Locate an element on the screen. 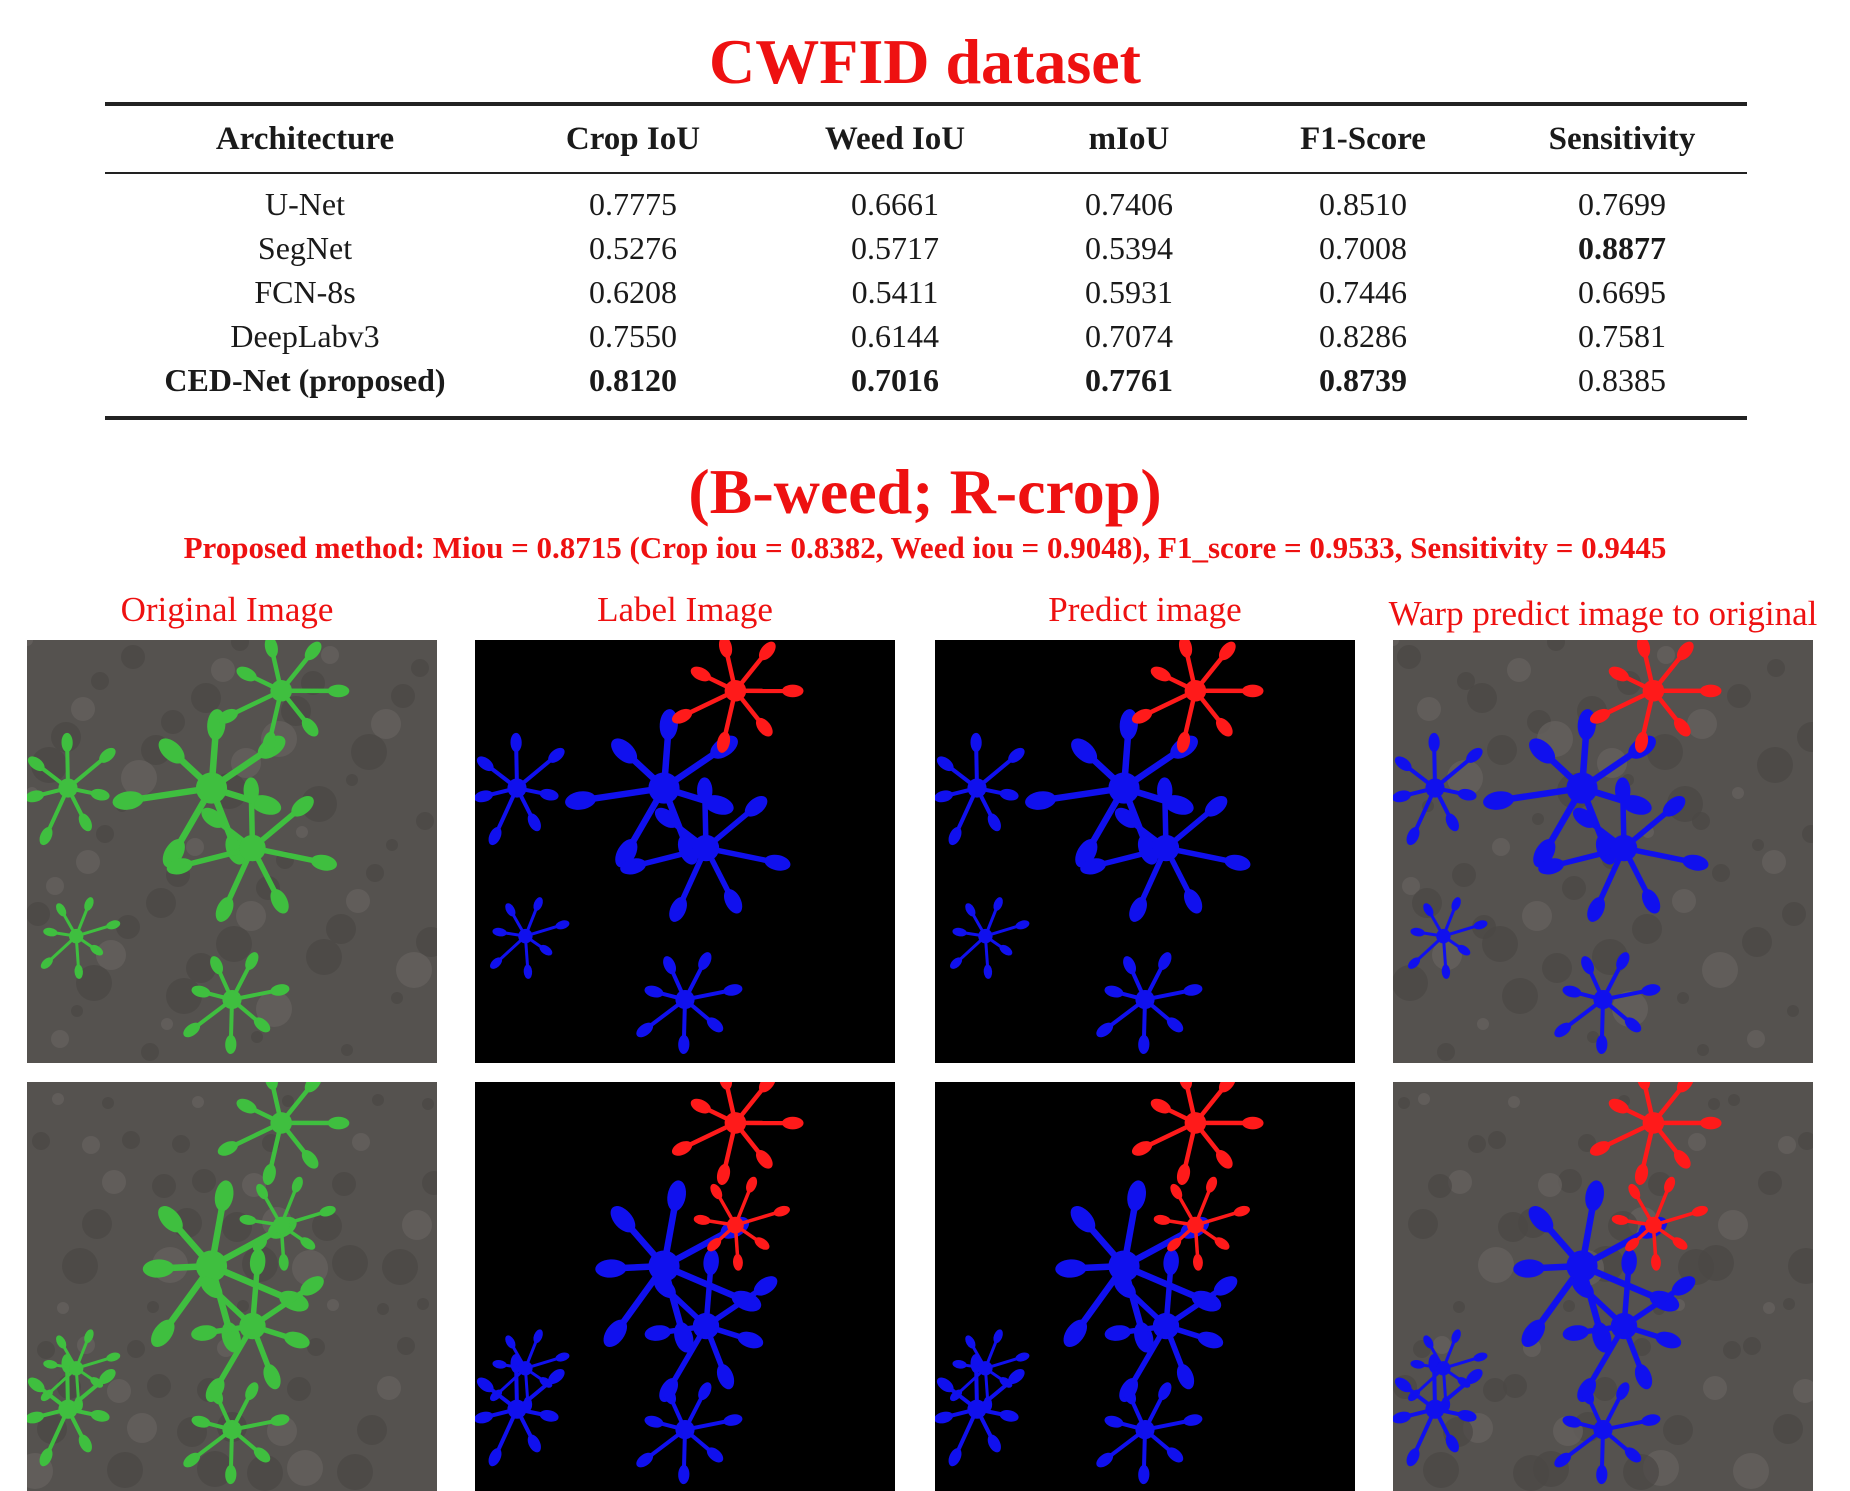  metric-cell: 0.7446 is located at coordinates (1363, 291).